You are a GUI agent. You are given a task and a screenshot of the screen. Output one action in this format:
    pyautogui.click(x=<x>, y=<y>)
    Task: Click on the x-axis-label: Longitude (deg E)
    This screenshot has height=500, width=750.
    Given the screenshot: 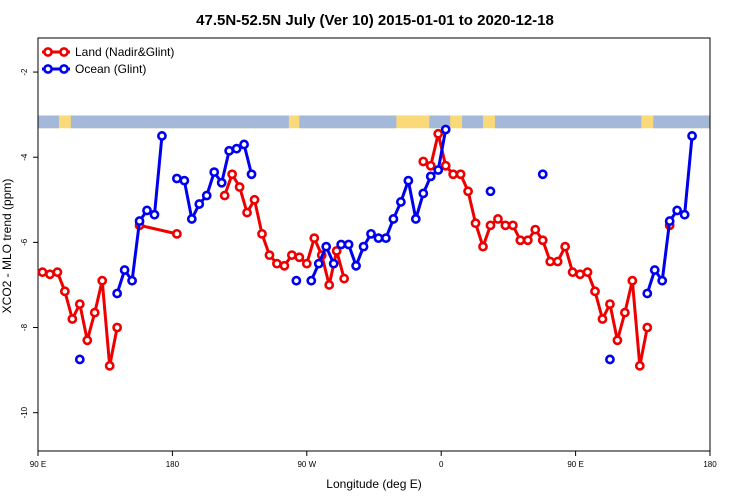 What is the action you would take?
    pyautogui.click(x=373, y=484)
    